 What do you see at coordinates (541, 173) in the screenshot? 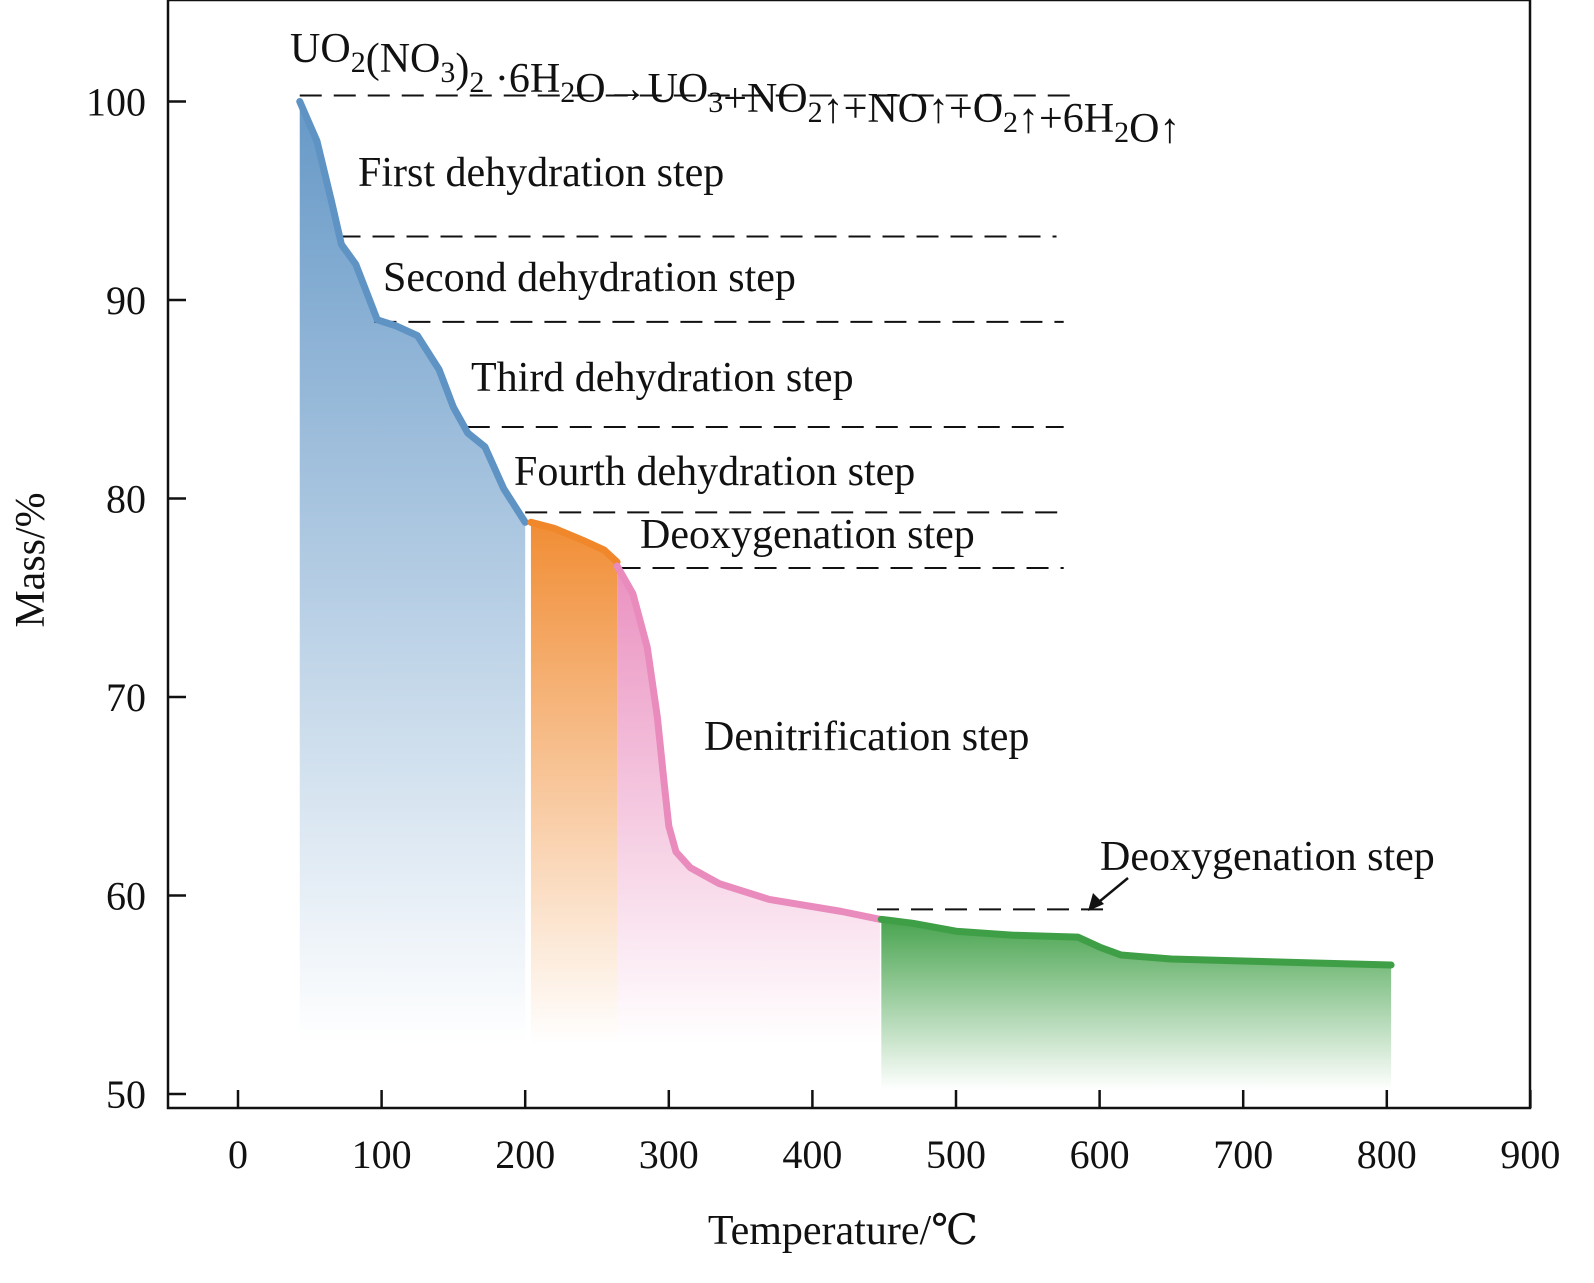
I see `annotation-first-dehydration: First dehydration step` at bounding box center [541, 173].